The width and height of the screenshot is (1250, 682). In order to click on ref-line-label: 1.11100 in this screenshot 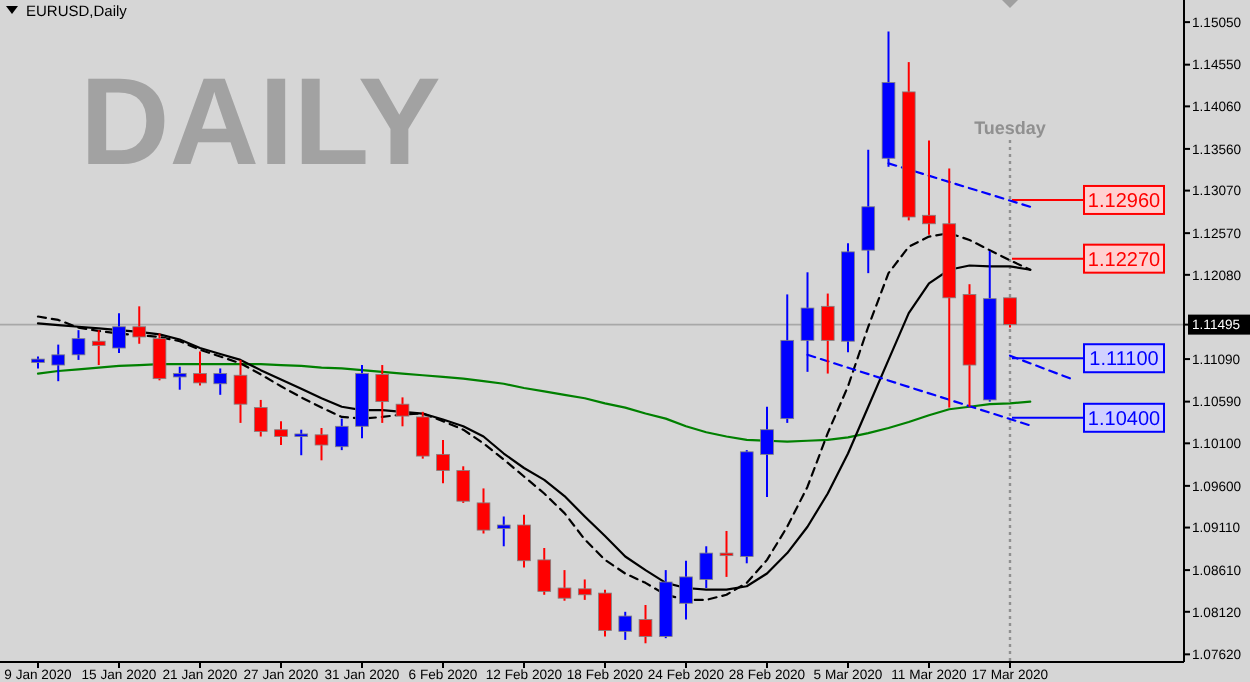, I will do `click(1124, 360)`.